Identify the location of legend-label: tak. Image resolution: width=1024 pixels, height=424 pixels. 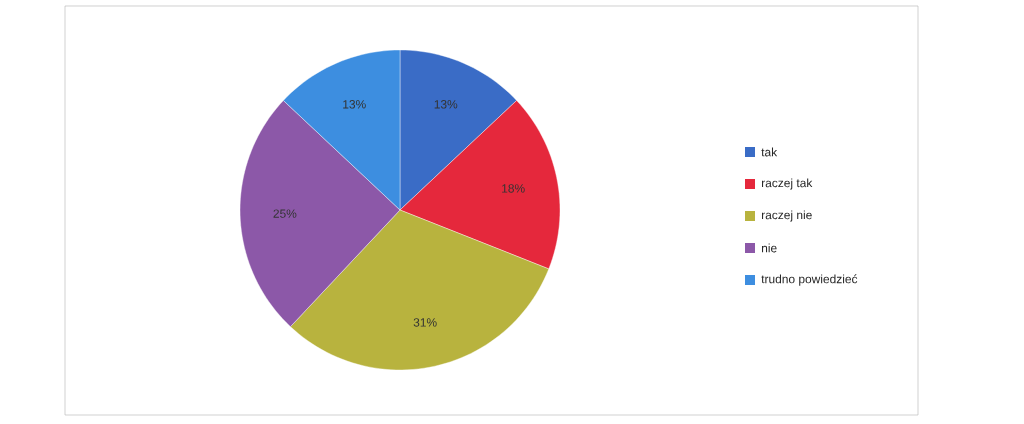
(769, 152).